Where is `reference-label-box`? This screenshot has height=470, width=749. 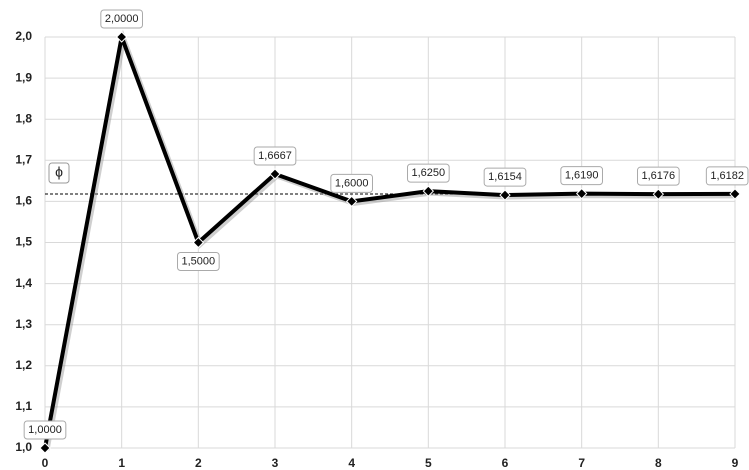
reference-label-box is located at coordinates (59, 173).